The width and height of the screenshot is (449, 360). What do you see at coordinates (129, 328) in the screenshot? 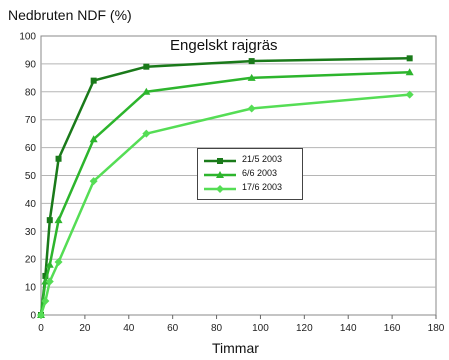
I see `x-tick-label: 40` at bounding box center [129, 328].